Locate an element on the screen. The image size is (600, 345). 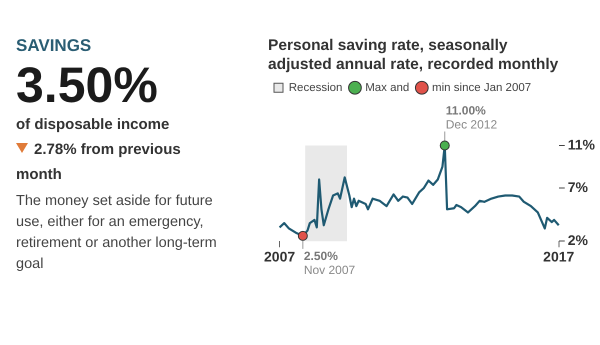
chart-title: Personal saving rate, seasonally adjusted annual rate, recorded monthly is located at coordinates (413, 55).